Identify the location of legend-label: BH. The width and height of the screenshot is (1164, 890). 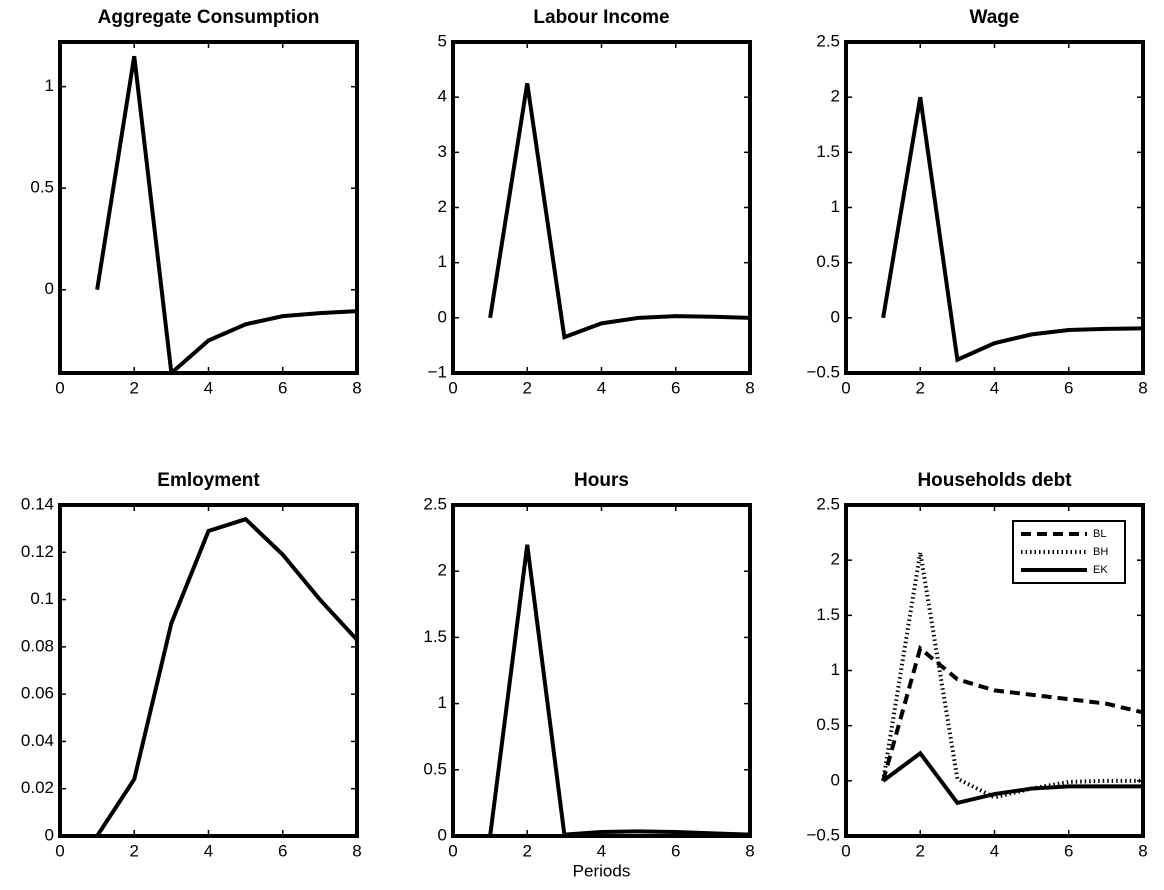
(1100, 552).